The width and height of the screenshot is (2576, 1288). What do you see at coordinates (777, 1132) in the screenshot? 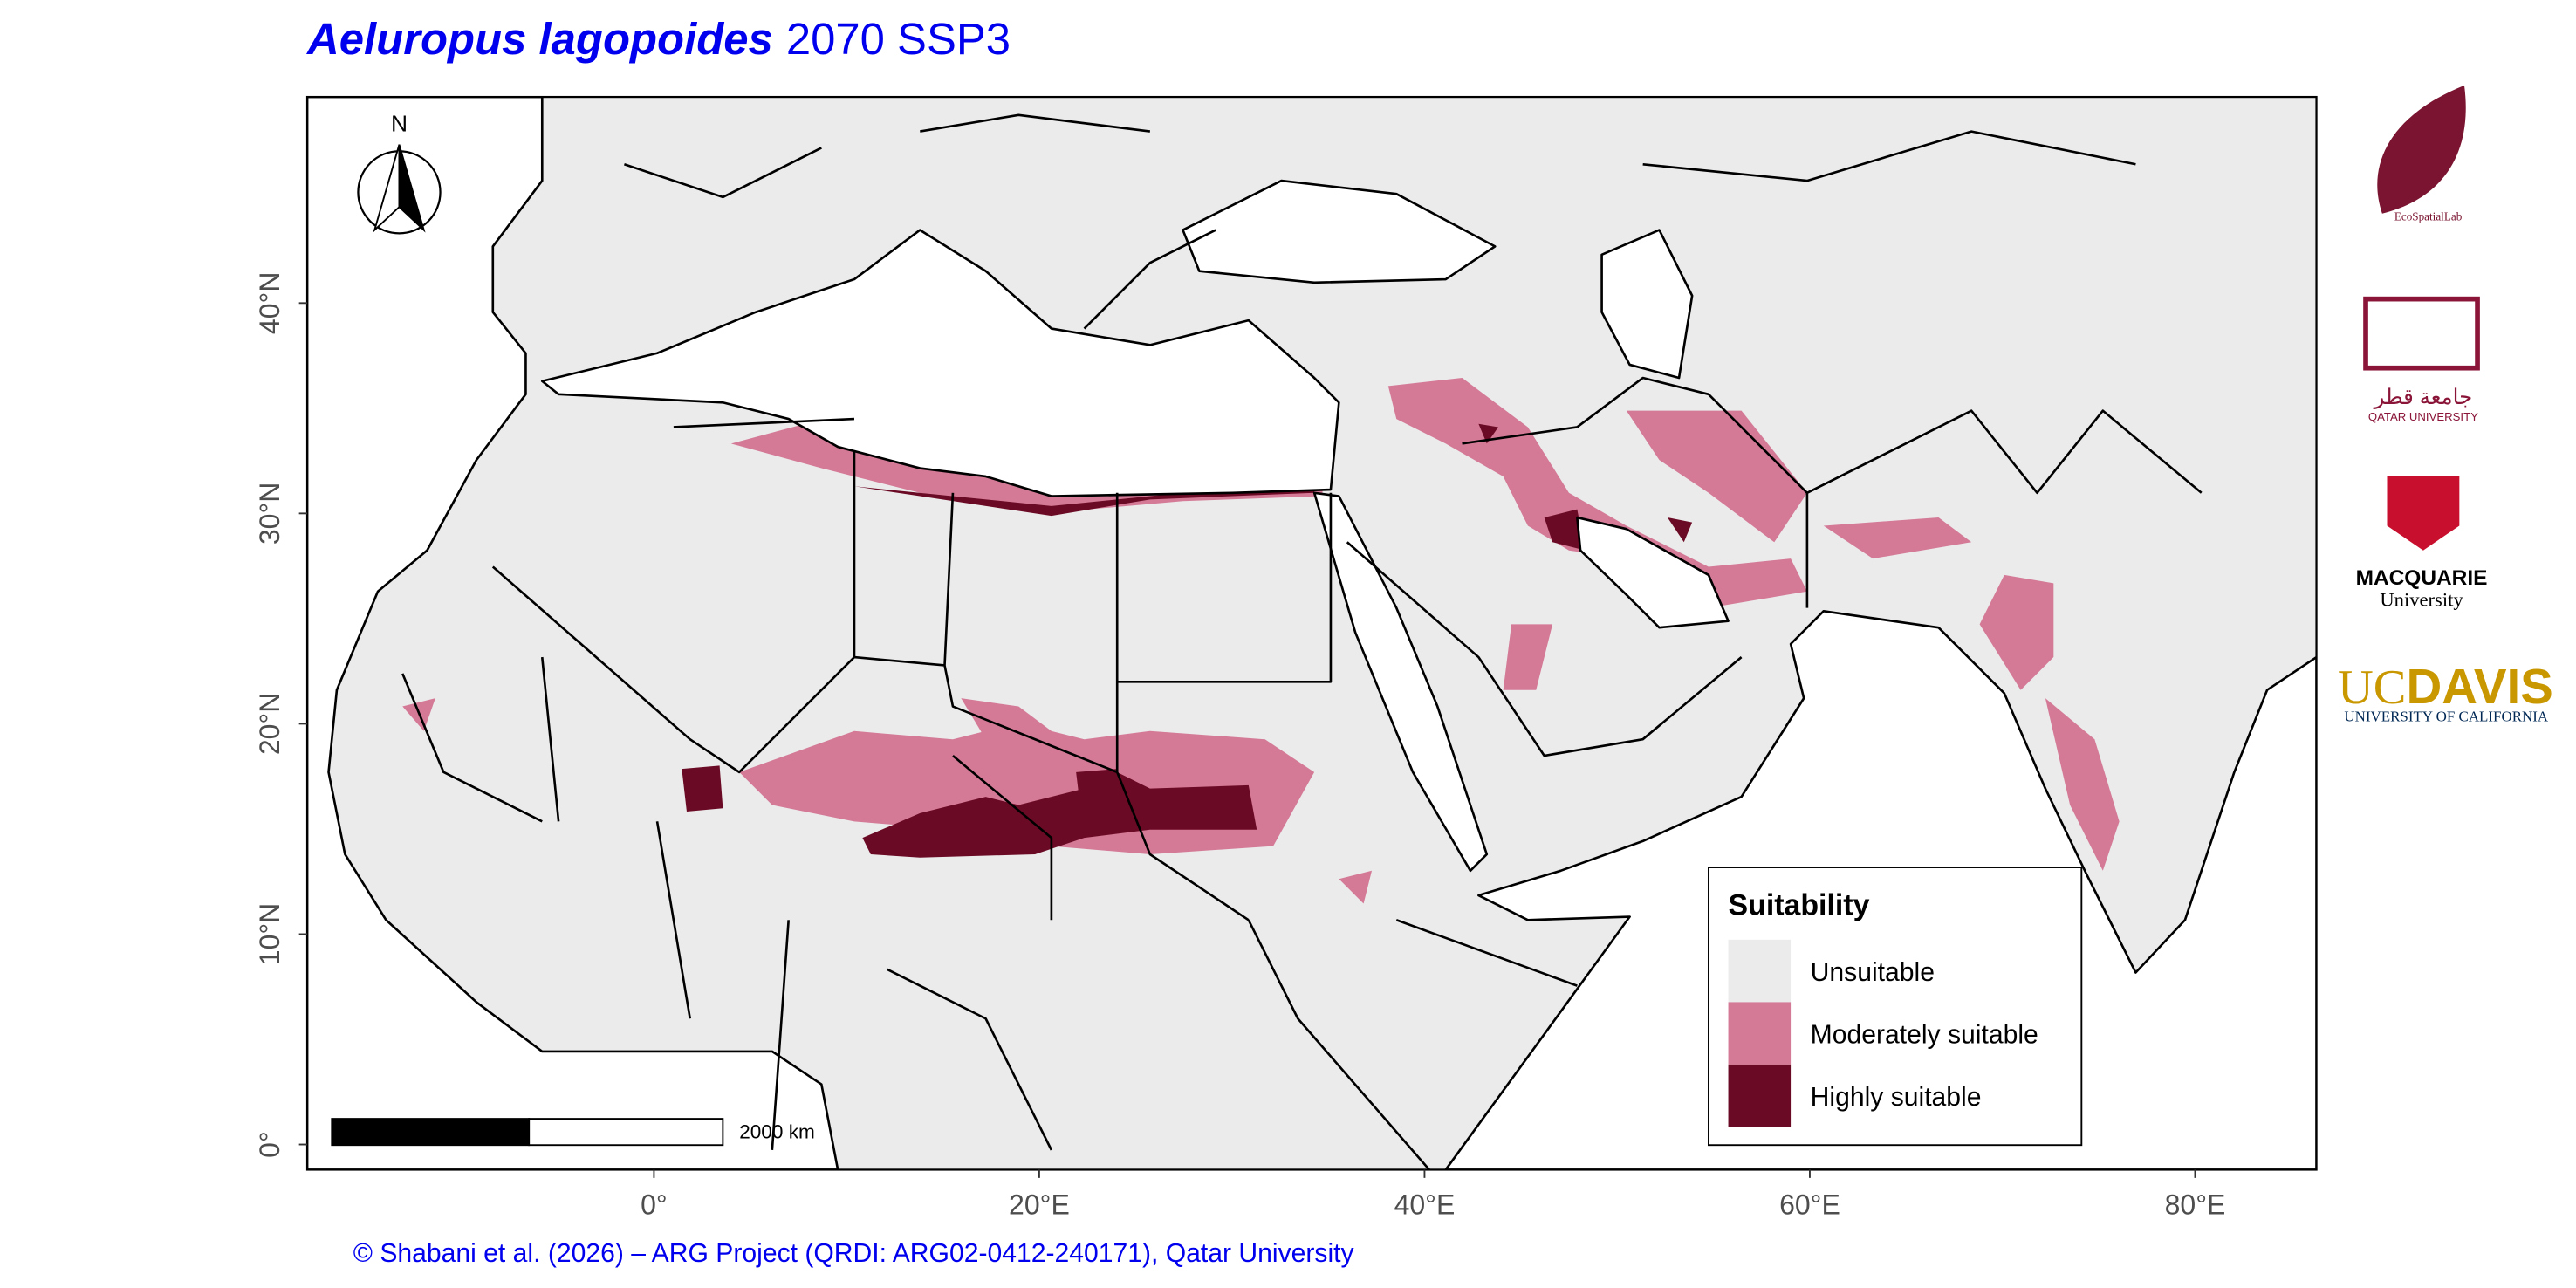
I see `scale-bar-label: 2000 km` at bounding box center [777, 1132].